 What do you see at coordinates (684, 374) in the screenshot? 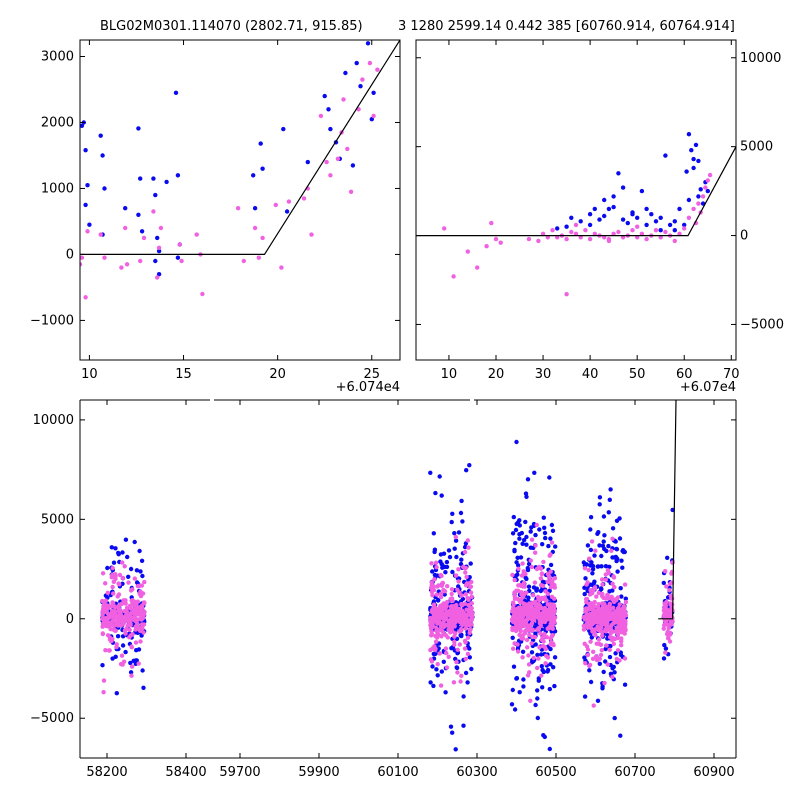
I see `x-tick-label: 60` at bounding box center [684, 374].